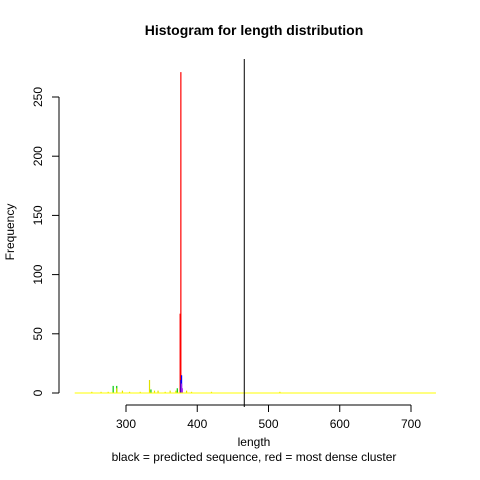 Image resolution: width=480 pixels, height=480 pixels. What do you see at coordinates (197, 424) in the screenshot?
I see `x-tick-label: 400` at bounding box center [197, 424].